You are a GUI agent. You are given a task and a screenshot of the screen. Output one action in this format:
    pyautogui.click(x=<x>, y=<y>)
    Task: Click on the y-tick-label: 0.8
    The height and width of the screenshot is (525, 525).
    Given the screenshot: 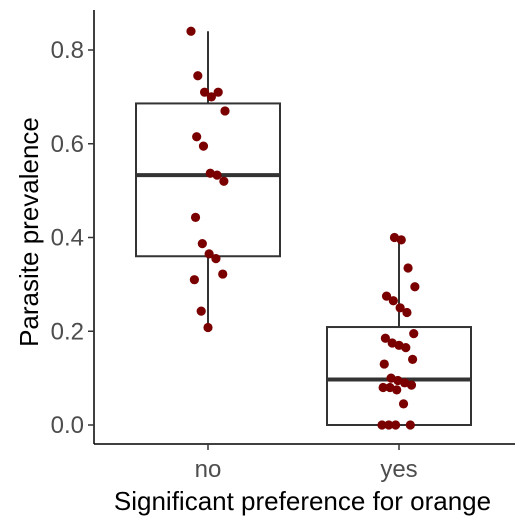 What is the action you would take?
    pyautogui.click(x=67, y=50)
    